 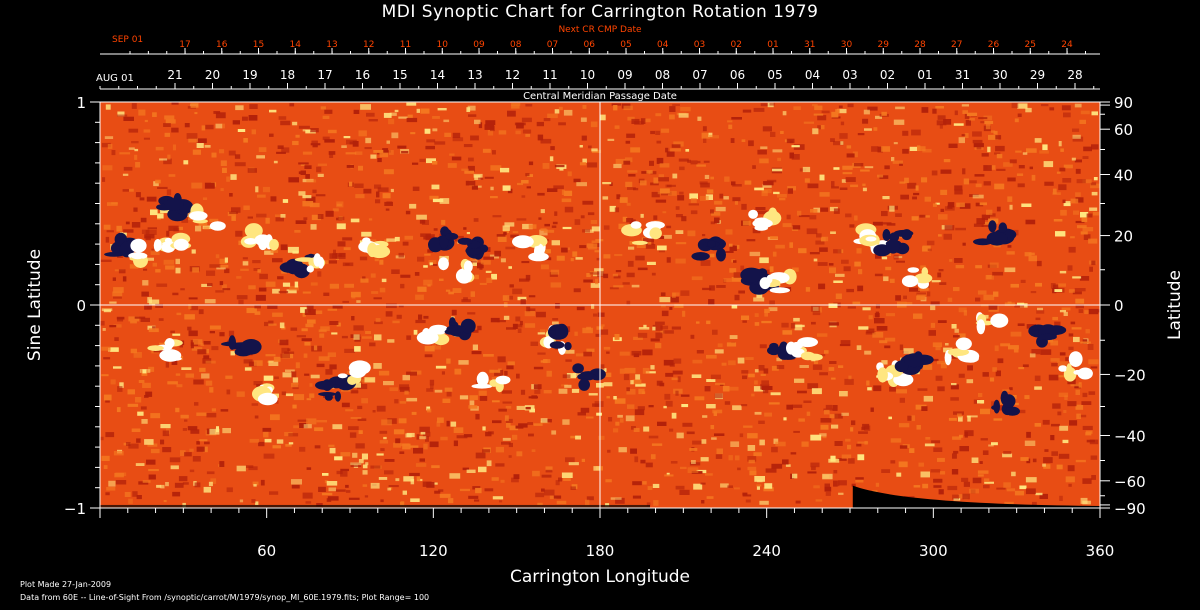 What do you see at coordinates (1130, 509) in the screenshot?
I see `y-right-tick-label: −90` at bounding box center [1130, 509].